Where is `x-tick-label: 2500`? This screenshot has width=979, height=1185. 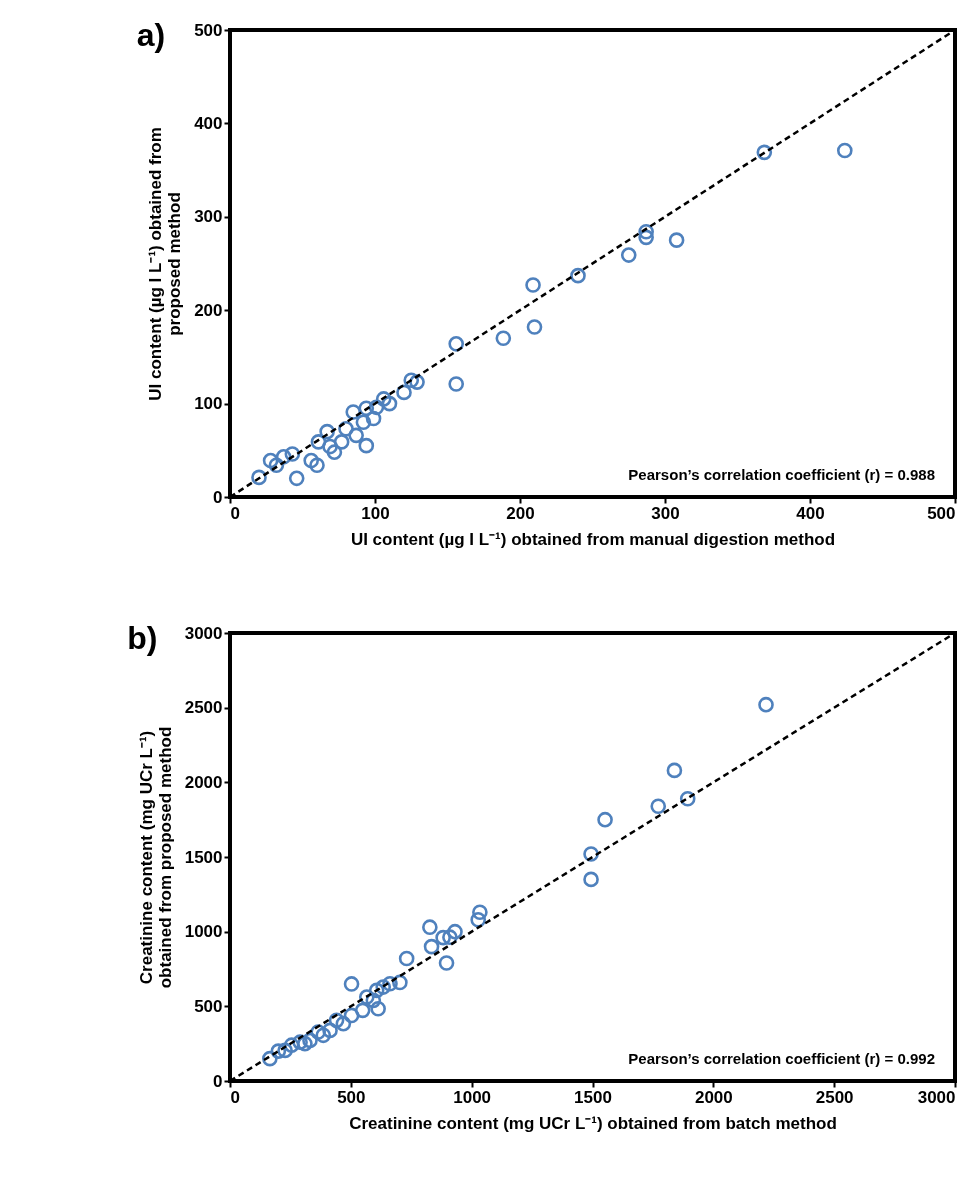 x-tick-label: 2500 is located at coordinates (834, 1097).